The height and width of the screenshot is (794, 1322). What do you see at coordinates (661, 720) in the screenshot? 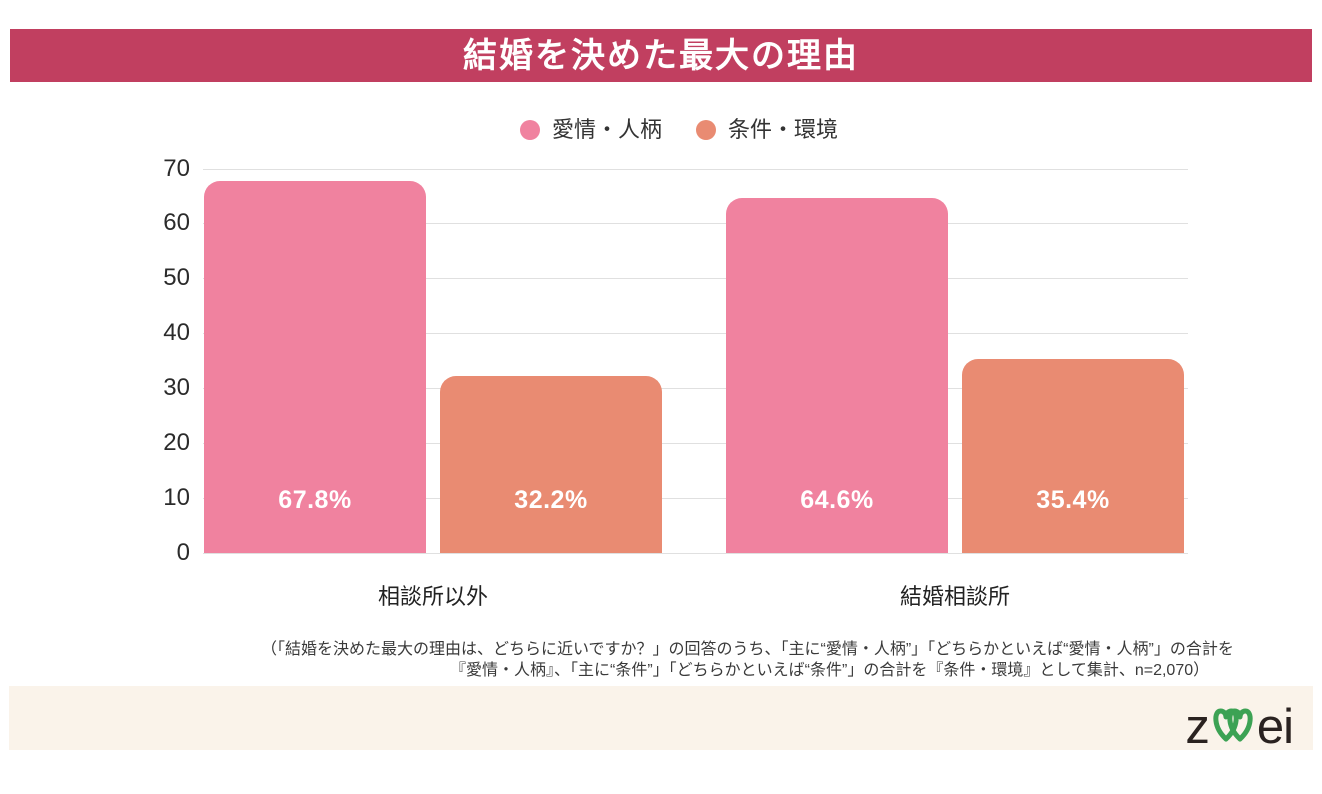
I see `footer-strip: z ei` at bounding box center [661, 720].